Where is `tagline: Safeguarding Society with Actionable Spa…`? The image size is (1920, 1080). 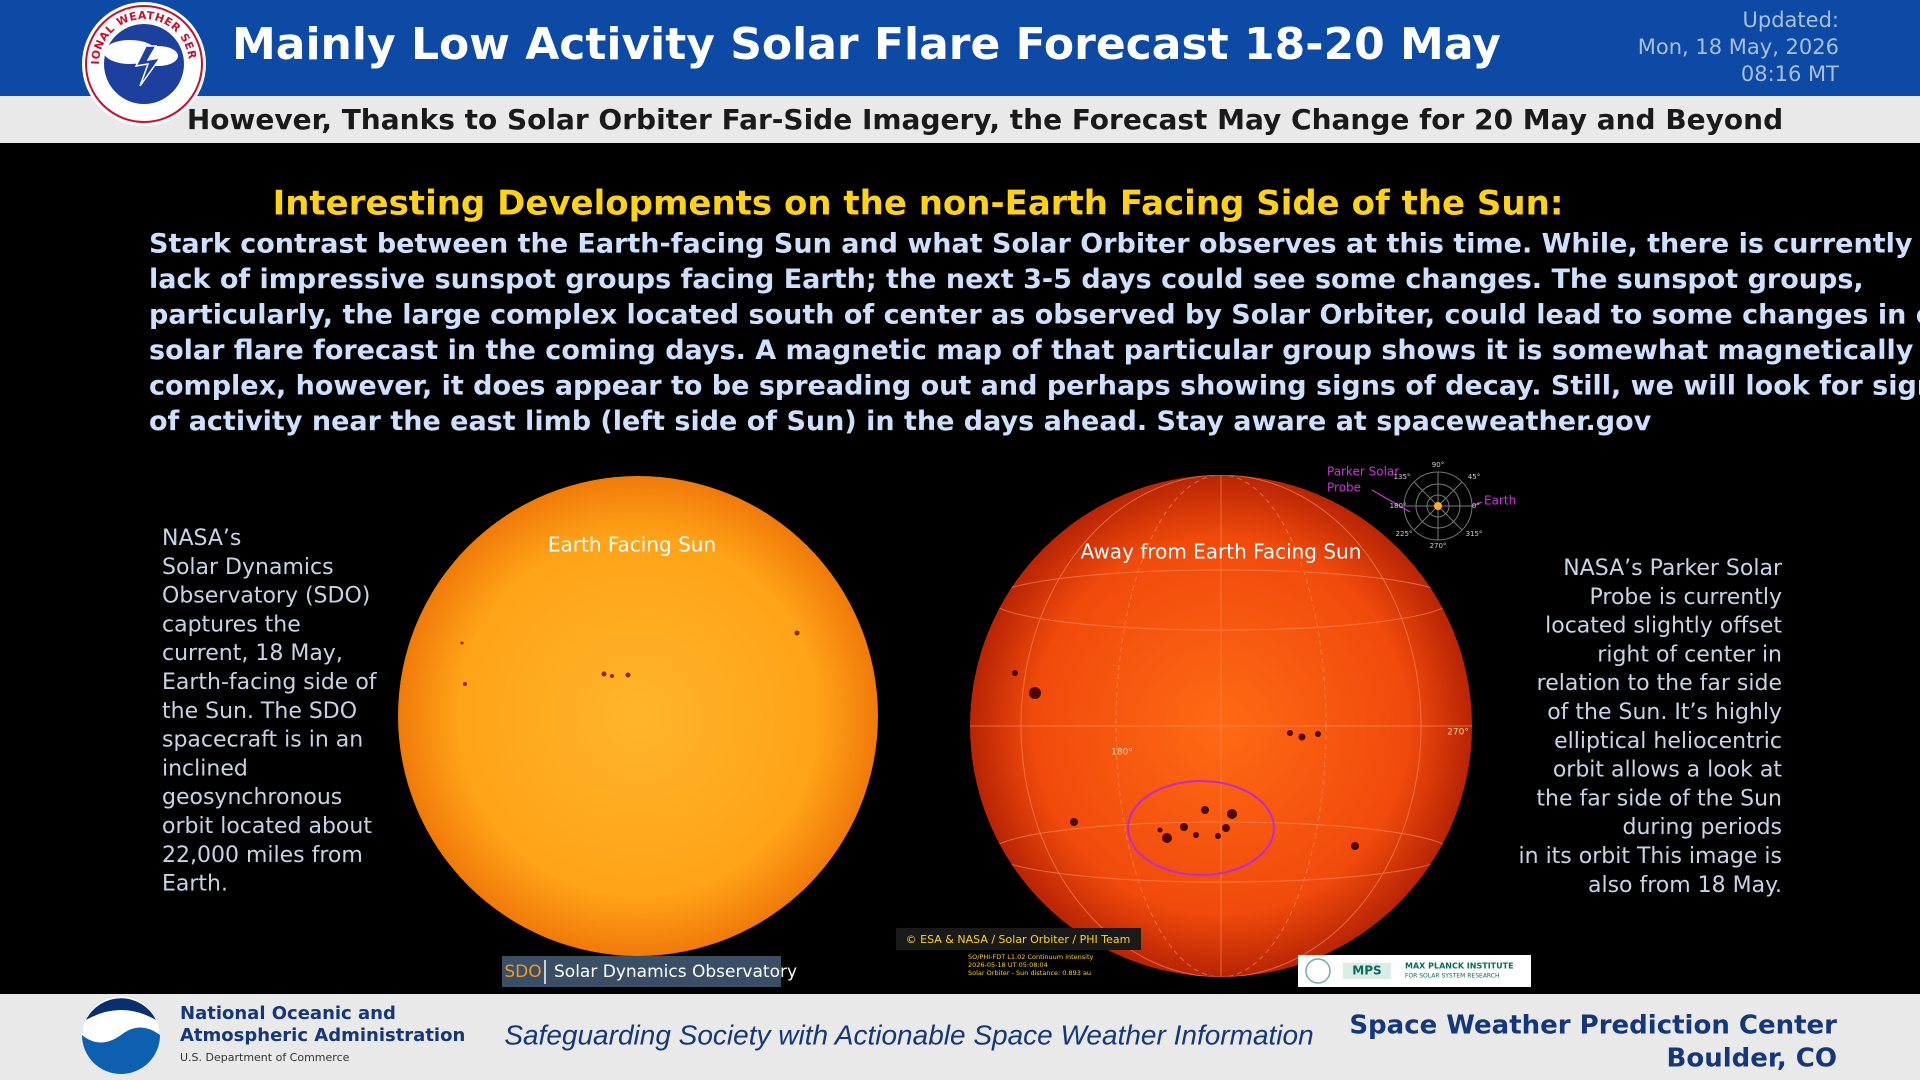 tagline: Safeguarding Society with Actionable Spa… is located at coordinates (908, 1034).